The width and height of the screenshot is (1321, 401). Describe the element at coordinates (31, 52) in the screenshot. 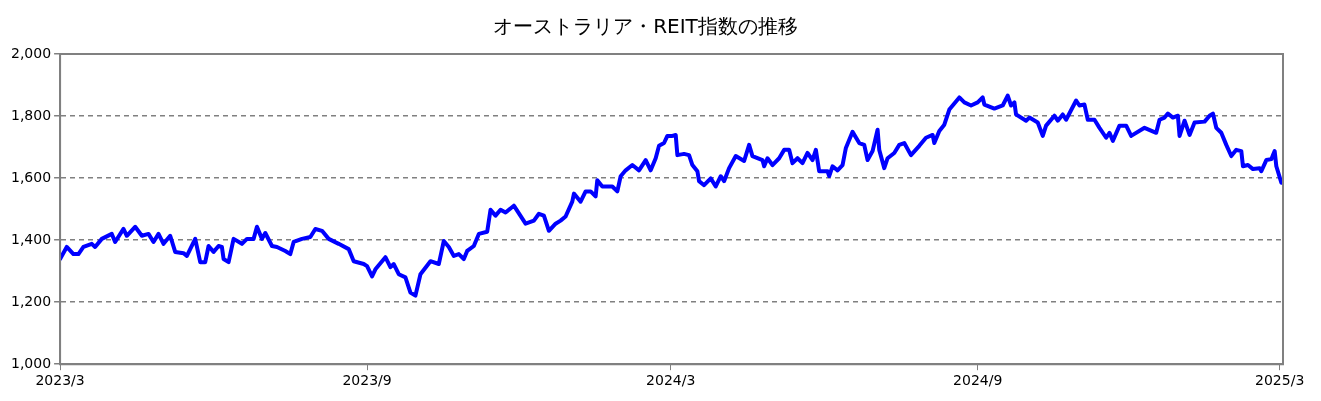

I see `y-tick-label: 2,000` at that location.